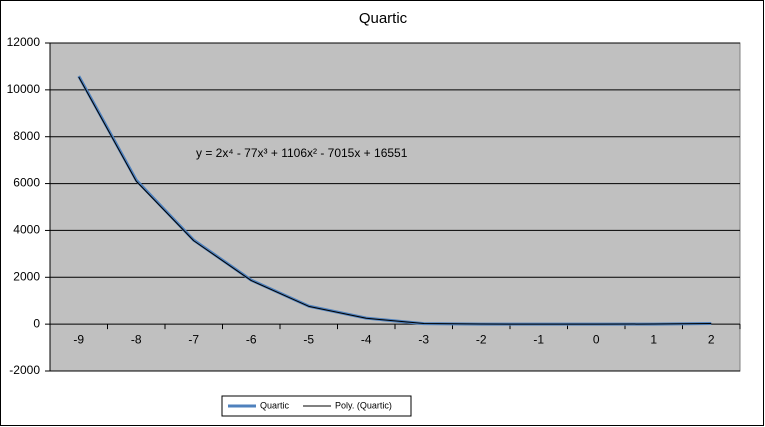 This screenshot has height=427, width=765. I want to click on legend-label: Quartic, so click(275, 405).